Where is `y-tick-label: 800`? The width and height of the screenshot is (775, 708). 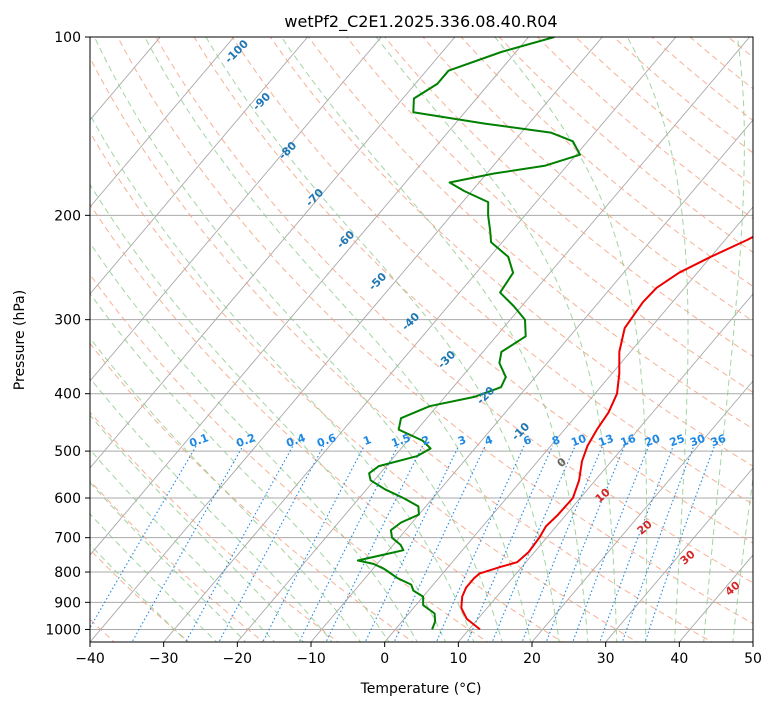
y-tick-label: 800 is located at coordinates (67, 573).